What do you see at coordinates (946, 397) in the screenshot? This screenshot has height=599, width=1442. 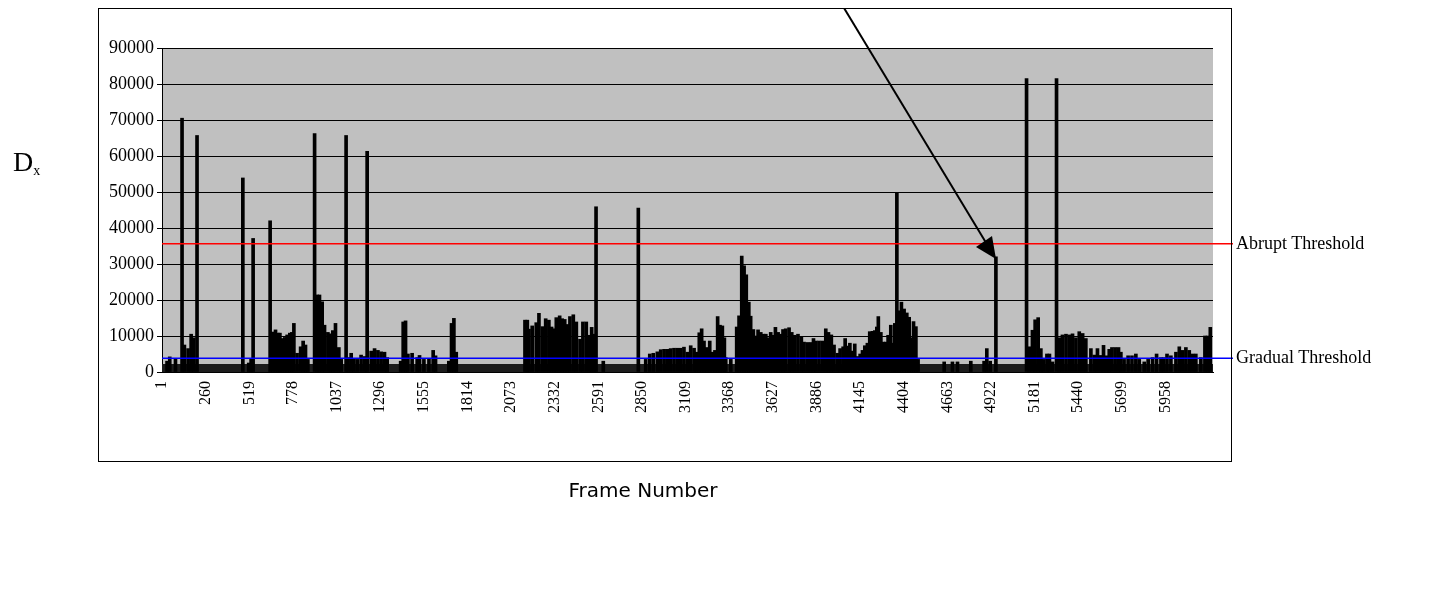 I see `x-tick-label: 4663` at bounding box center [946, 397].